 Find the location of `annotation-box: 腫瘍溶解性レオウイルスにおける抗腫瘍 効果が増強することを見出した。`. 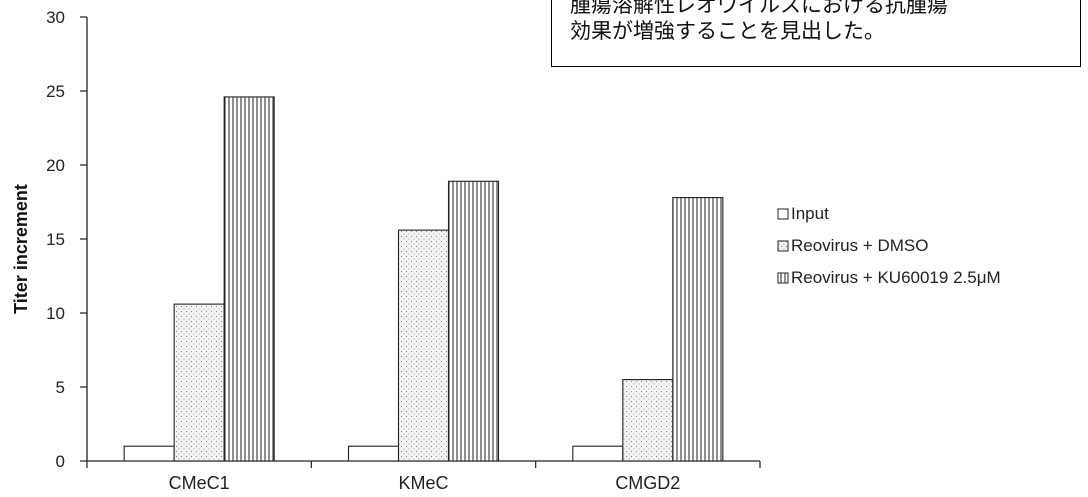

annotation-box: 腫瘍溶解性レオウイルスにおける抗腫瘍 効果が増強することを見出した。 is located at coordinates (816, 33).